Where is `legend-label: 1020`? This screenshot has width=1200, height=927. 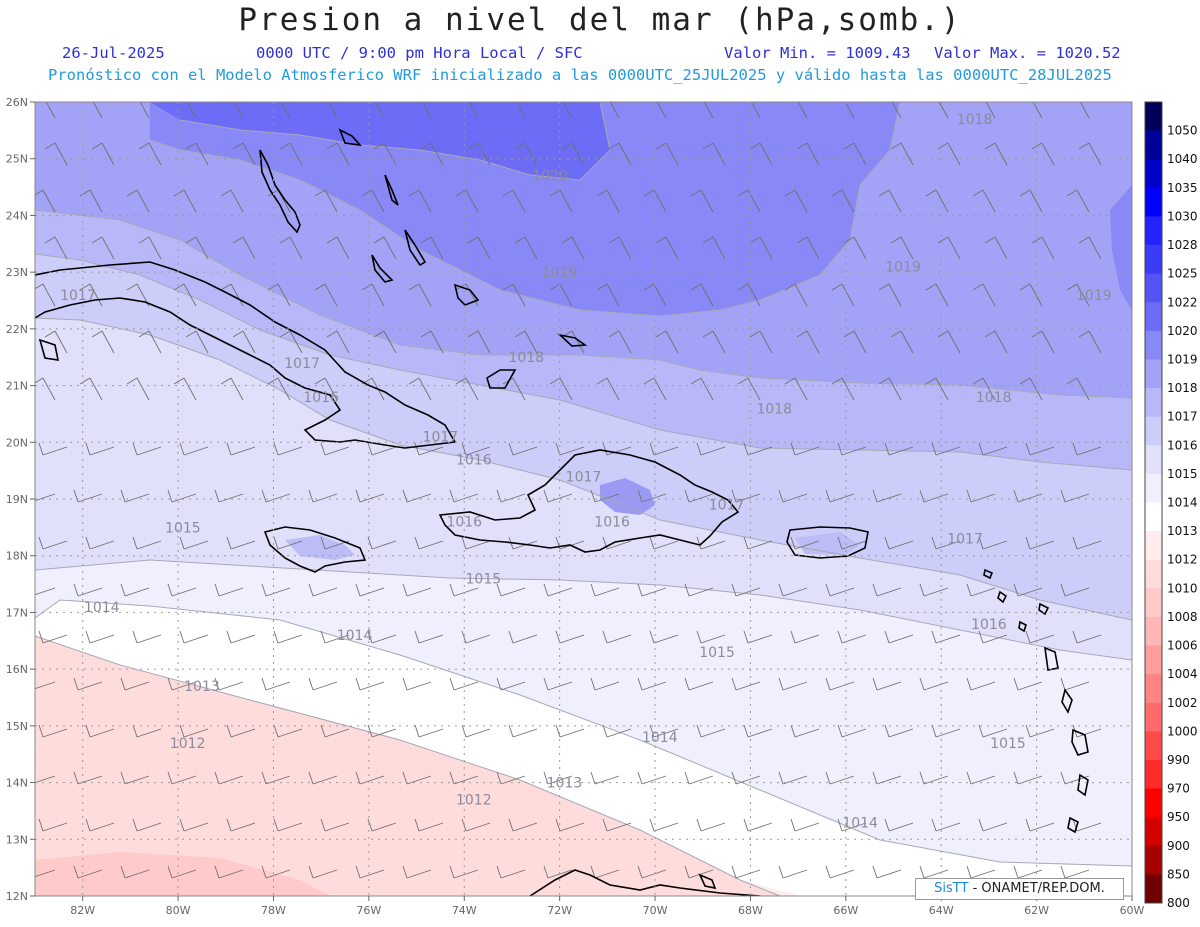 legend-label: 1020 is located at coordinates (1182, 331).